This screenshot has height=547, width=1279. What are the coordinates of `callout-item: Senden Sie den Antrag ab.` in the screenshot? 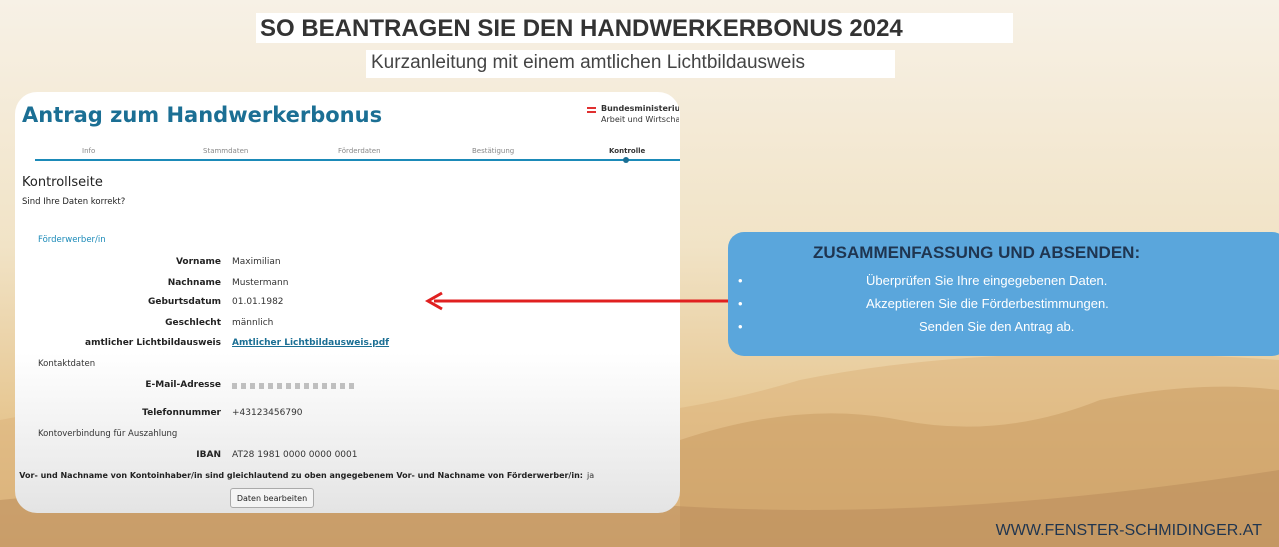 It's located at (997, 326).